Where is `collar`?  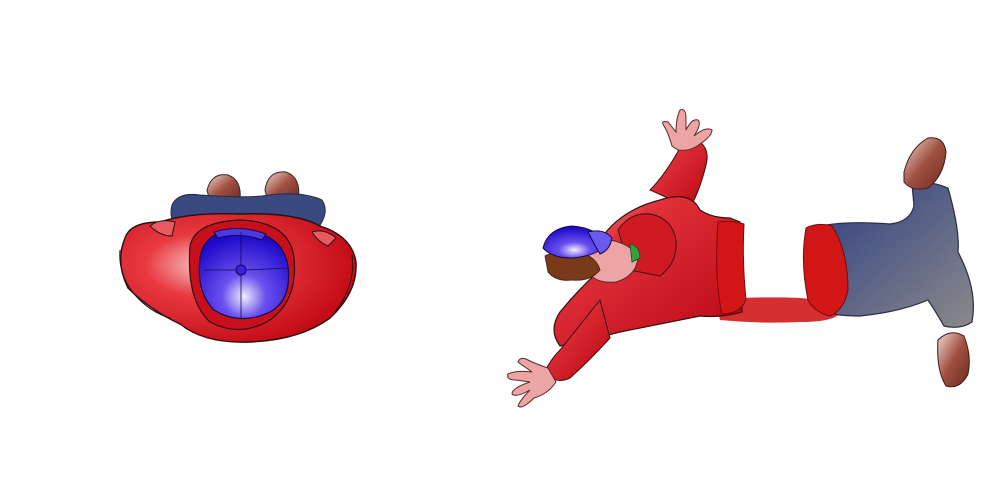
collar is located at coordinates (635, 253).